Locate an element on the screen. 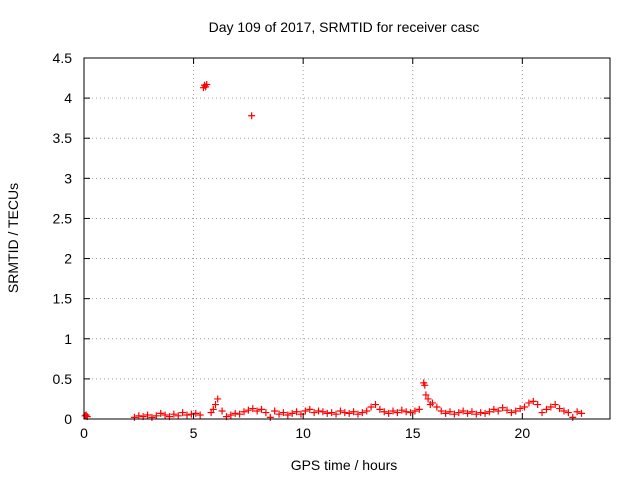 This screenshot has height=480, width=640. y-tick-label: 3 is located at coordinates (68, 178).